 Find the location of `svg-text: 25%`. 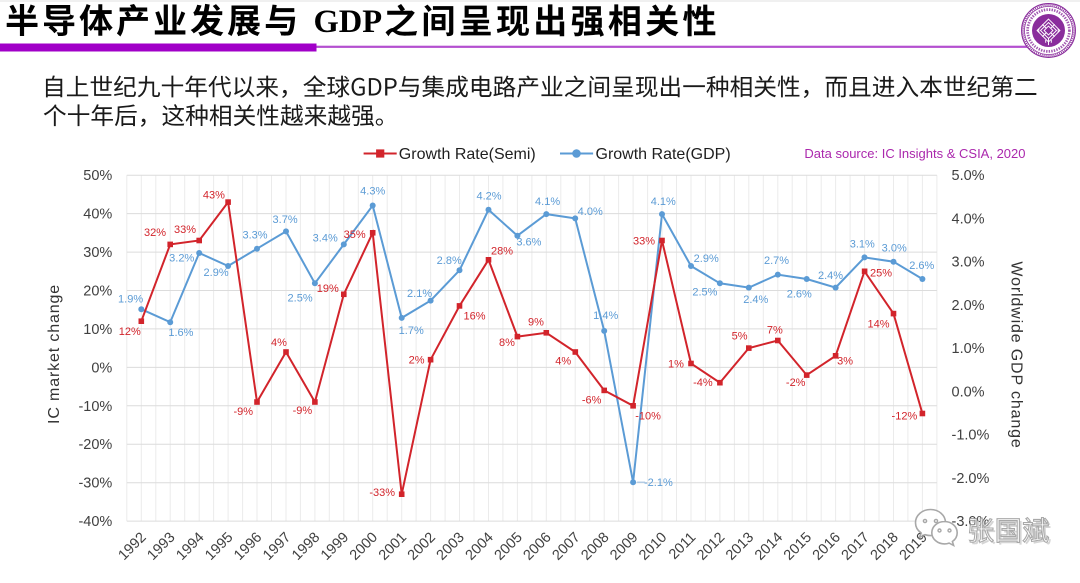

svg-text: 25% is located at coordinates (881, 273).